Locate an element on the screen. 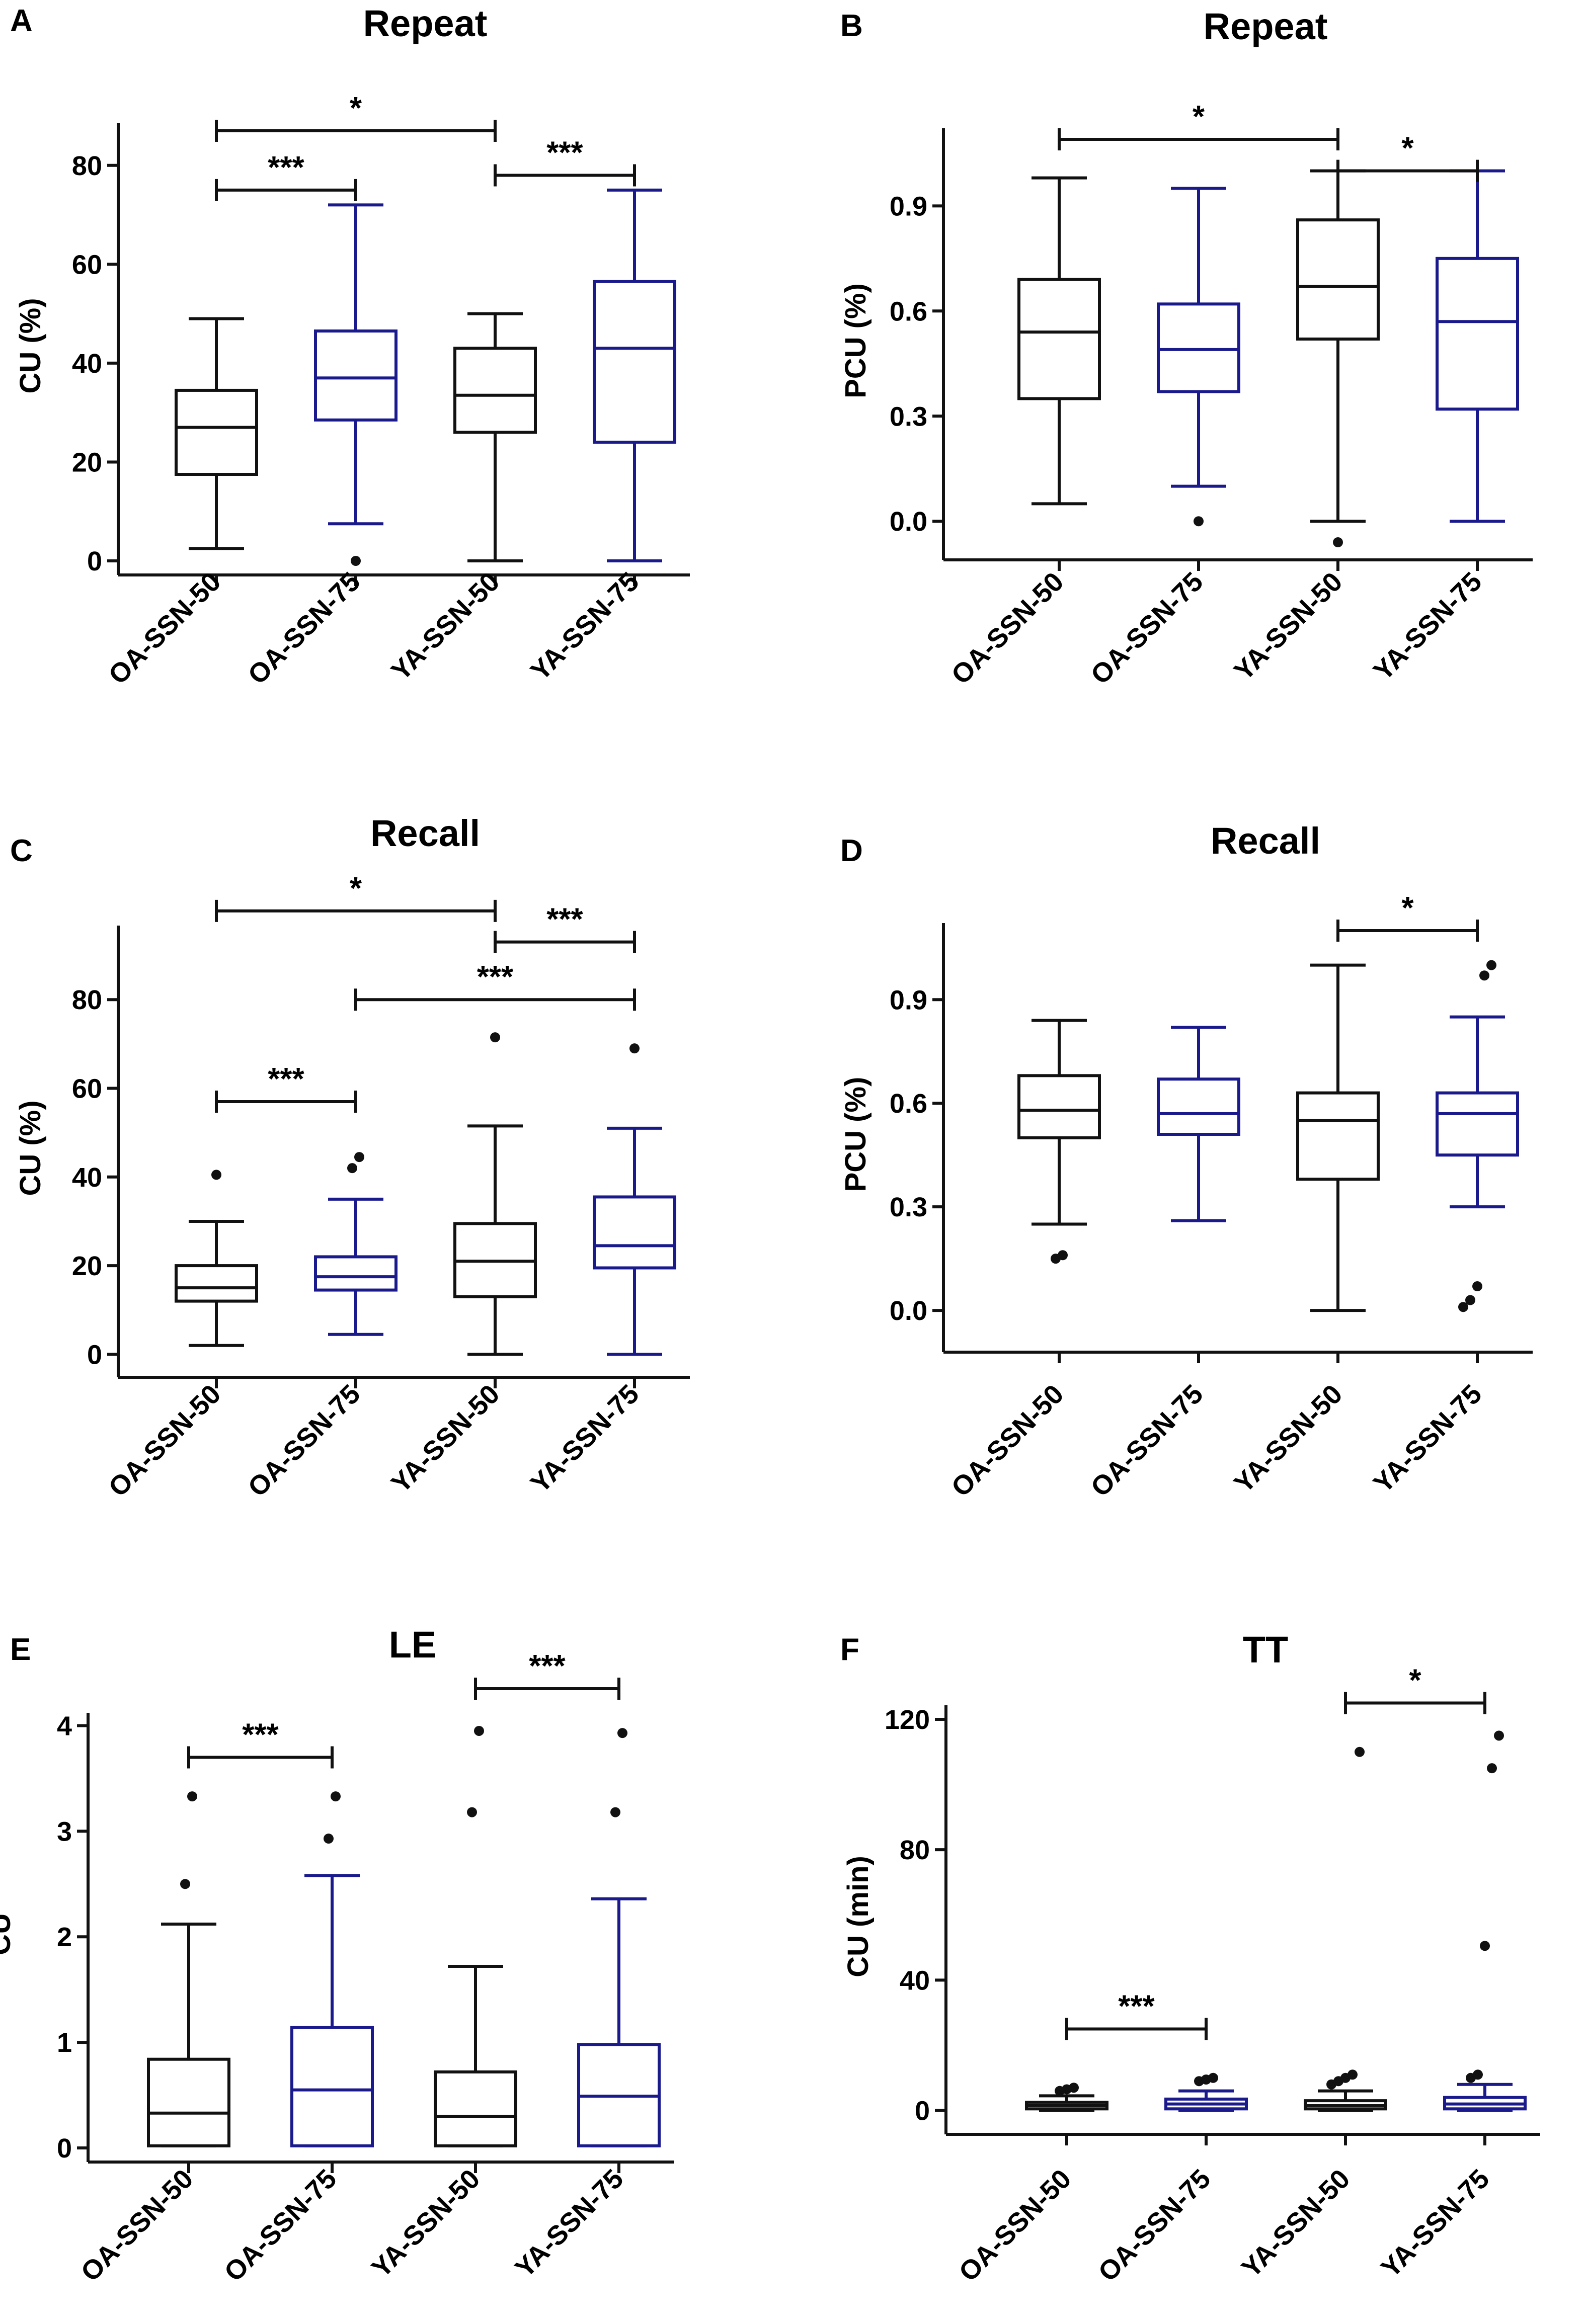  panel-letter: C is located at coordinates (21, 851).